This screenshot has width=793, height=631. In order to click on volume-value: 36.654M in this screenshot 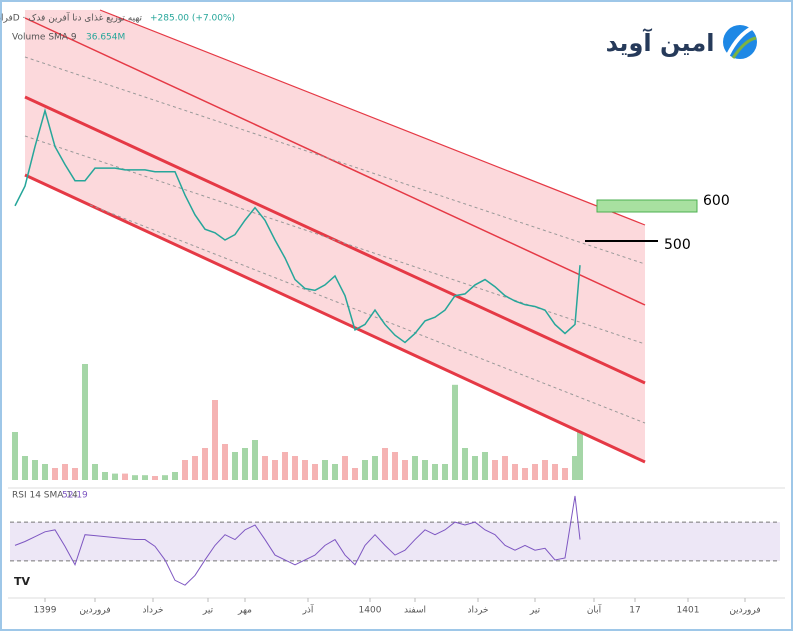, I will do `click(105, 38)`.